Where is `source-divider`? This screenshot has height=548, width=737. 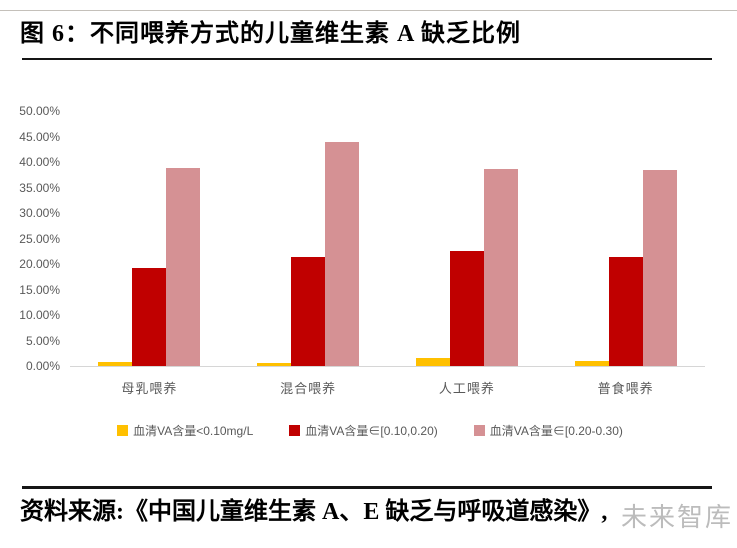
source-divider is located at coordinates (367, 487).